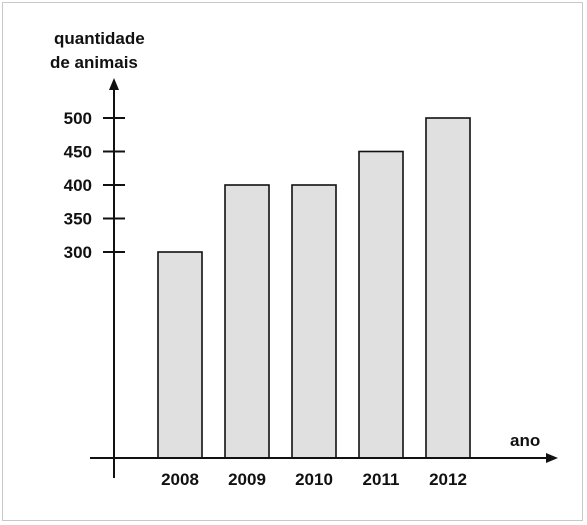 Image resolution: width=587 pixels, height=525 pixels. Describe the element at coordinates (381, 479) in the screenshot. I see `x-tick-label-2011: 2011` at that location.